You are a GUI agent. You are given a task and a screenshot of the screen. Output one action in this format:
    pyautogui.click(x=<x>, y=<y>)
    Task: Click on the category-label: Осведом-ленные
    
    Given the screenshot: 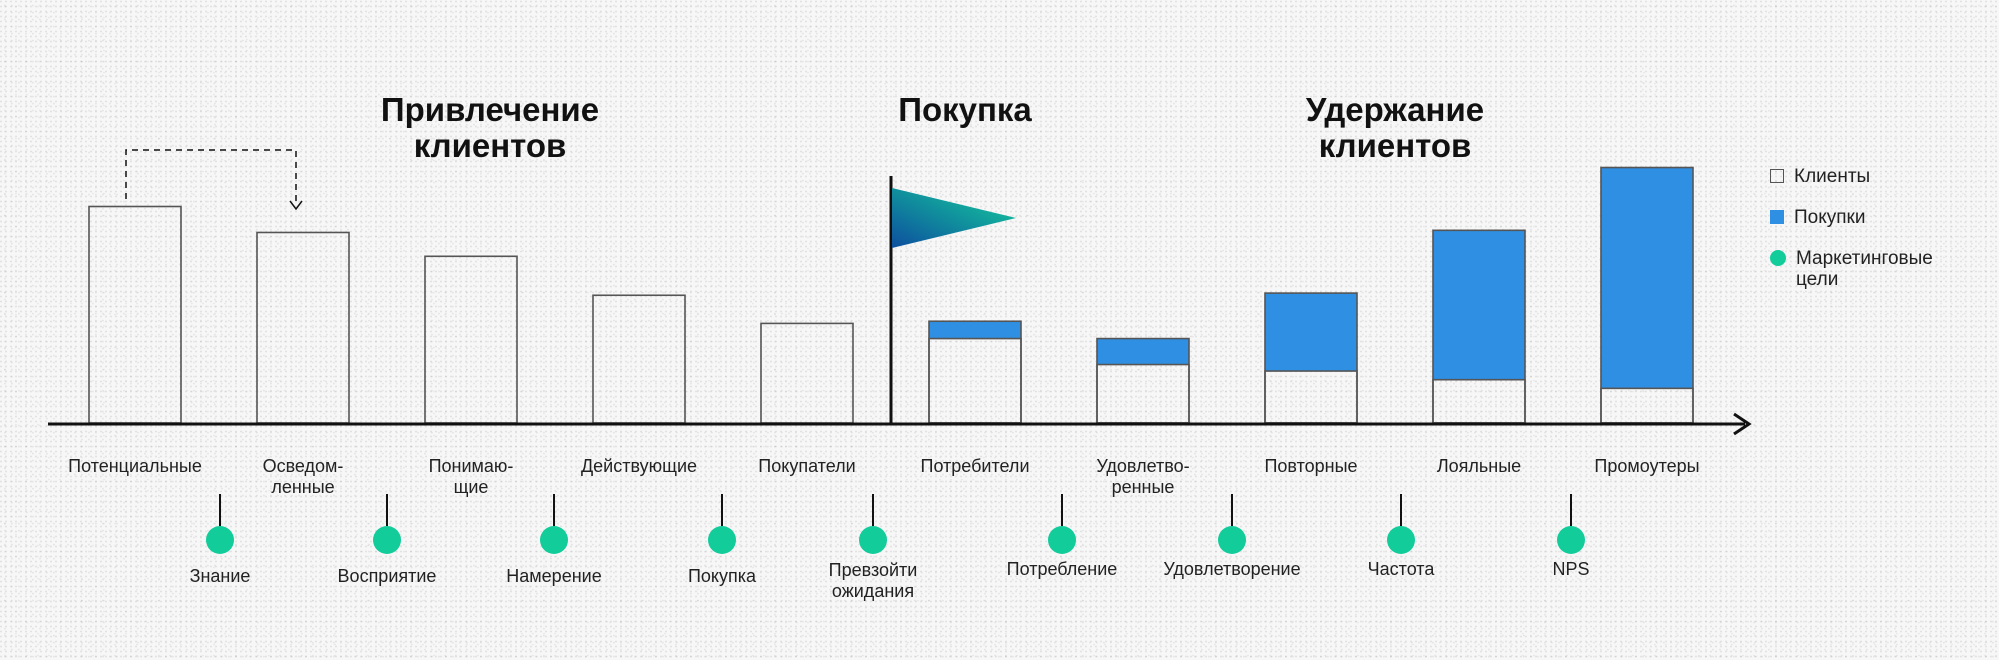 What is the action you would take?
    pyautogui.click(x=303, y=476)
    